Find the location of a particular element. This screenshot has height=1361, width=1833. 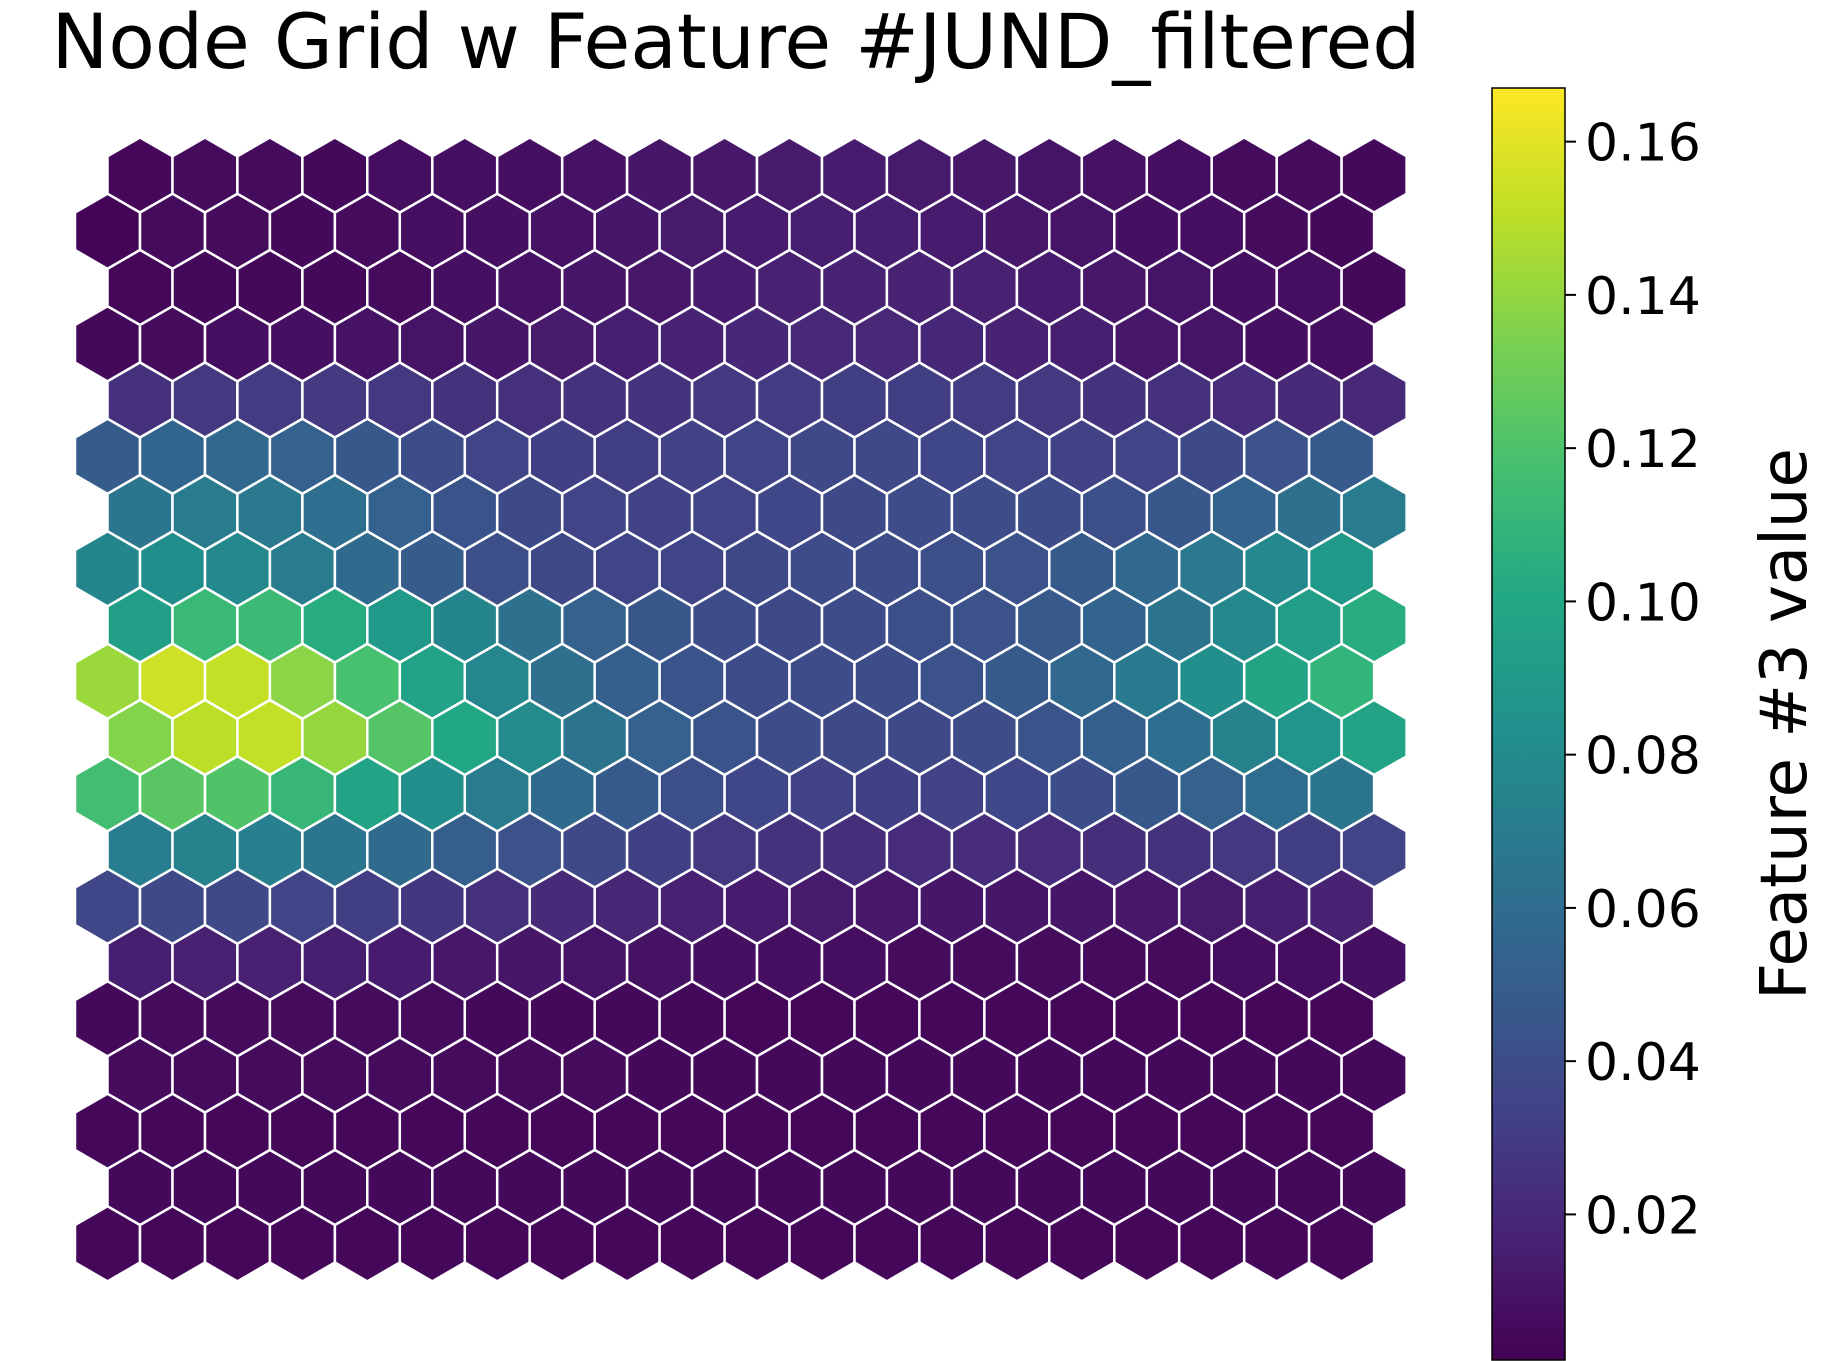

colorbar-ticks: 0.02 0.04 0.06 0.08 0.10 0.12 0.14 0.16 is located at coordinates (1633, 680).